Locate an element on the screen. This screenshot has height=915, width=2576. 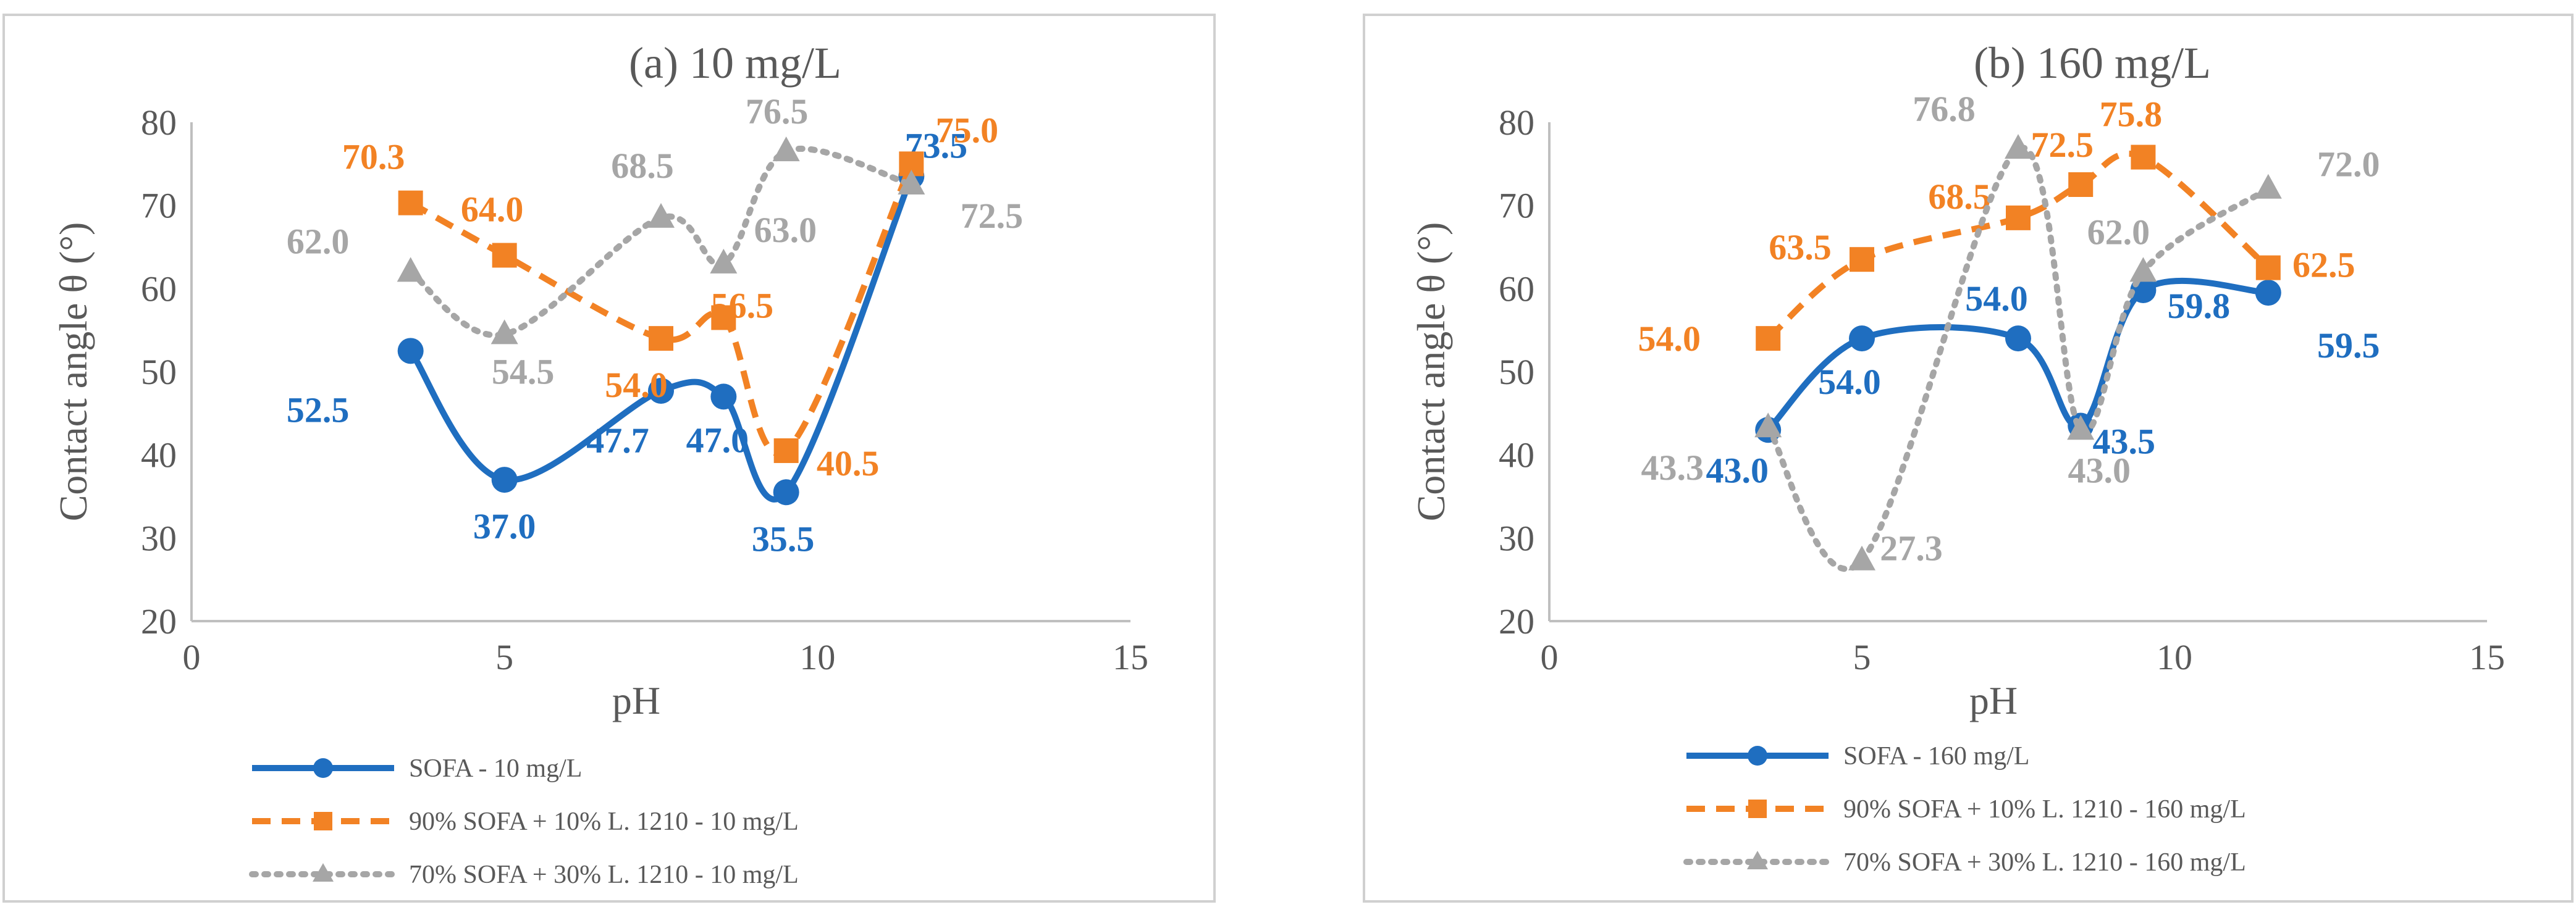
data-label: 62.5 is located at coordinates (2323, 265).